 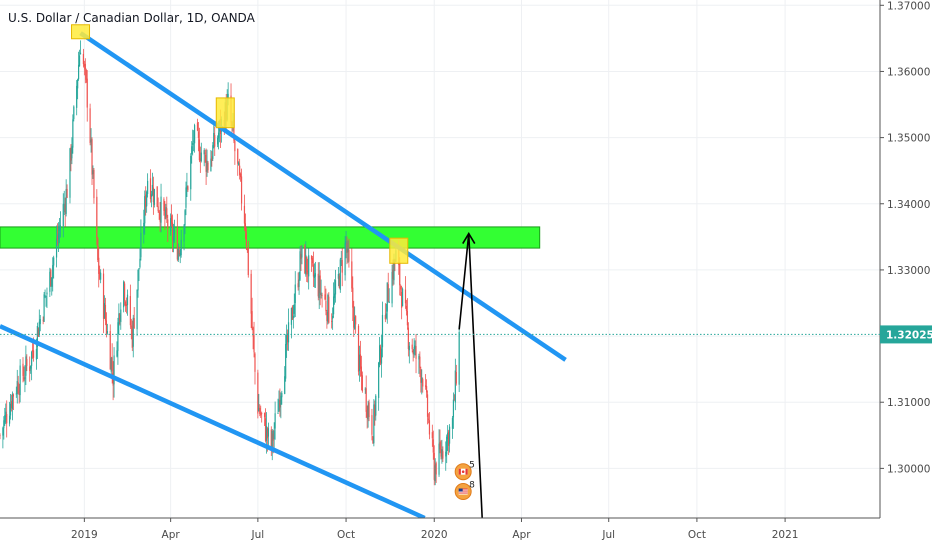 I want to click on price-line: 1.32025, so click(x=466, y=334).